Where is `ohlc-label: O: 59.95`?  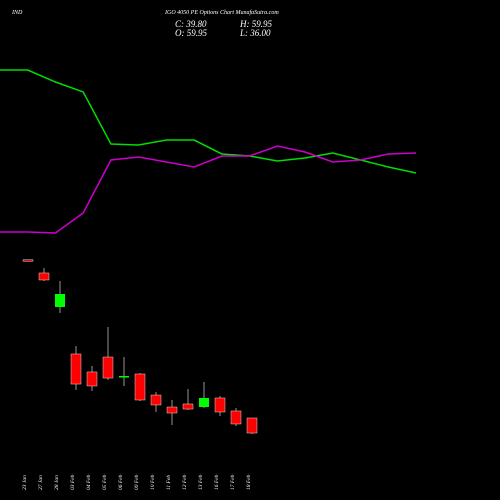 ohlc-label: O: 59.95 is located at coordinates (191, 33).